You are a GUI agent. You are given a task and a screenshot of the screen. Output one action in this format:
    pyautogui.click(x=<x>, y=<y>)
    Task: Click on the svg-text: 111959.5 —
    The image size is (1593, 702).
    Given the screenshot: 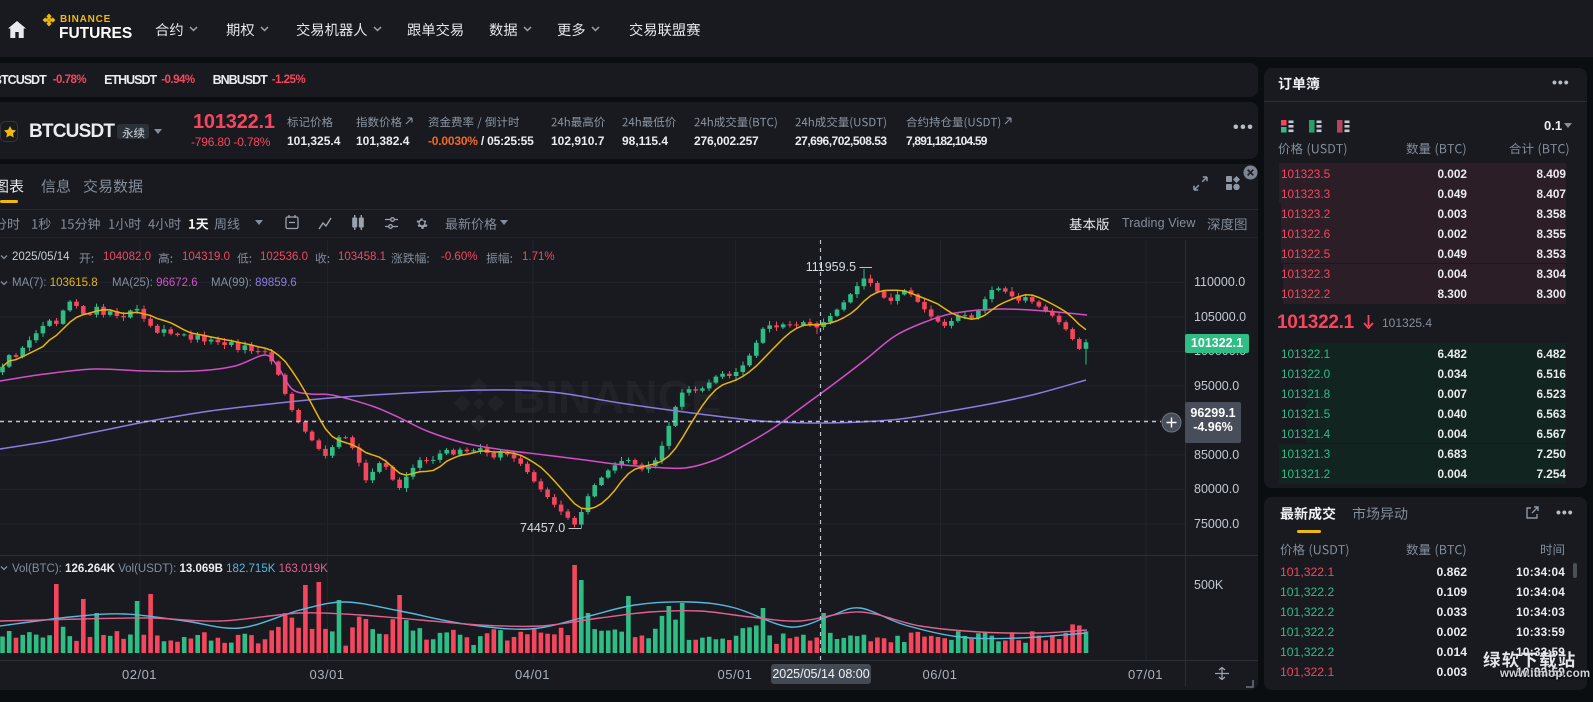 What is the action you would take?
    pyautogui.click(x=839, y=267)
    